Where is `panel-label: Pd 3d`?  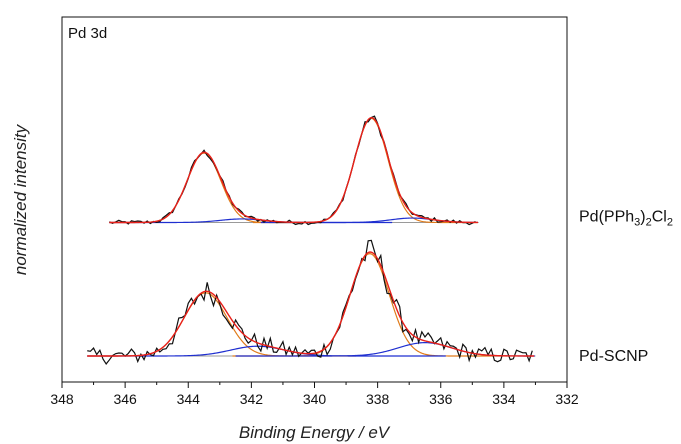 panel-label: Pd 3d is located at coordinates (87, 33).